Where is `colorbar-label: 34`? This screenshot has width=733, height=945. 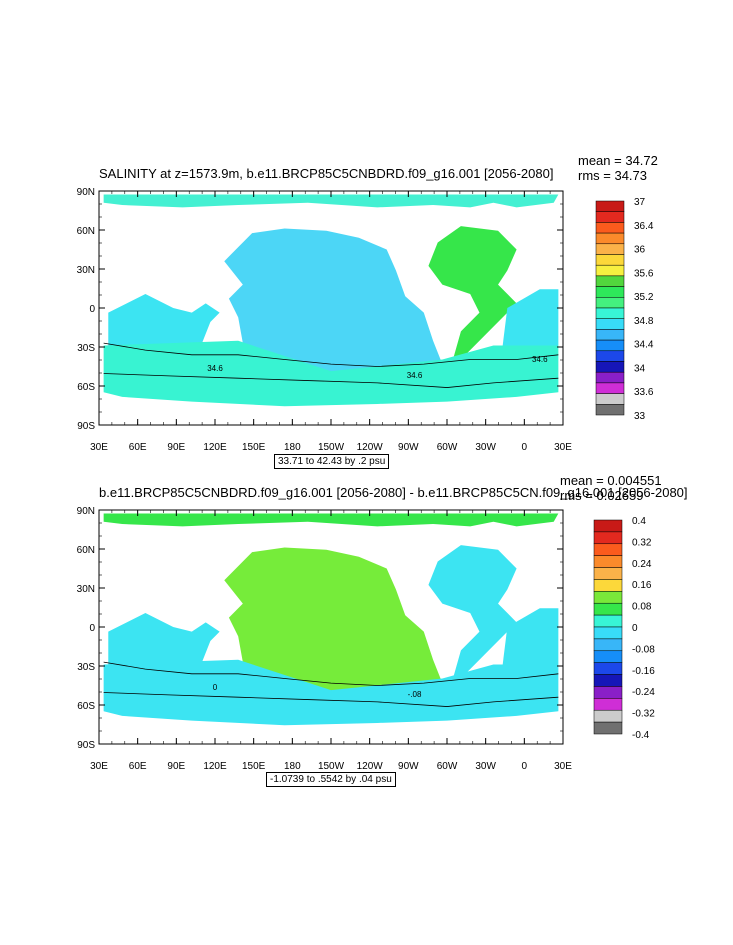
colorbar-label: 34 is located at coordinates (640, 368).